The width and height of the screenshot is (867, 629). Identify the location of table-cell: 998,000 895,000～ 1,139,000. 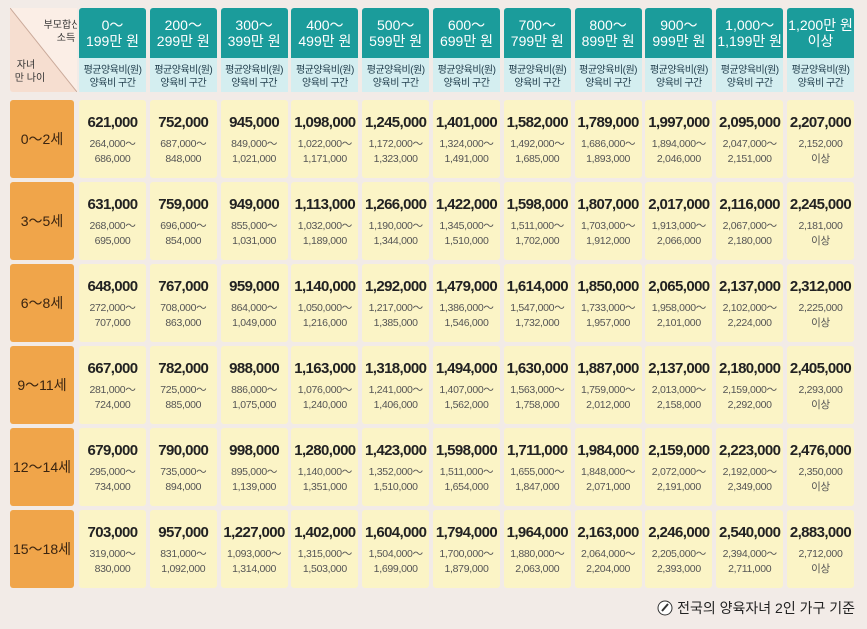
(254, 467).